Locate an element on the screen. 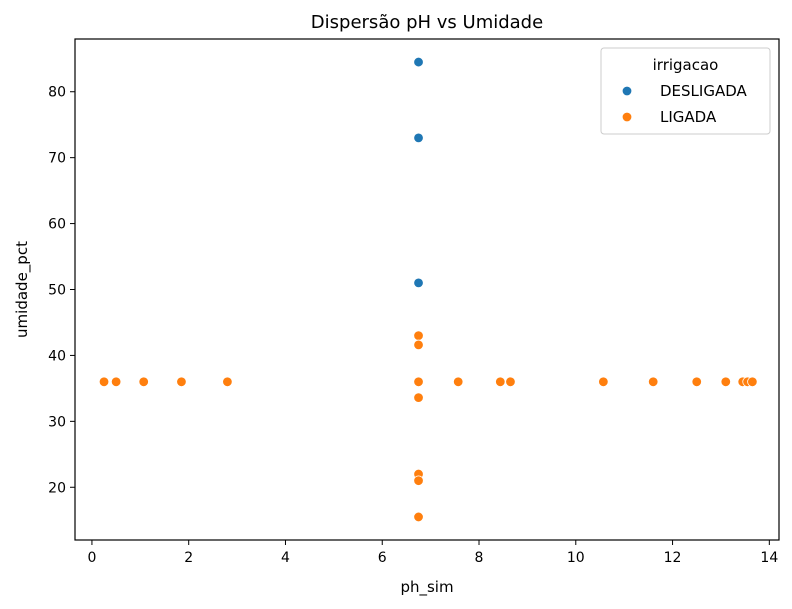  legend-box is located at coordinates (685, 91).